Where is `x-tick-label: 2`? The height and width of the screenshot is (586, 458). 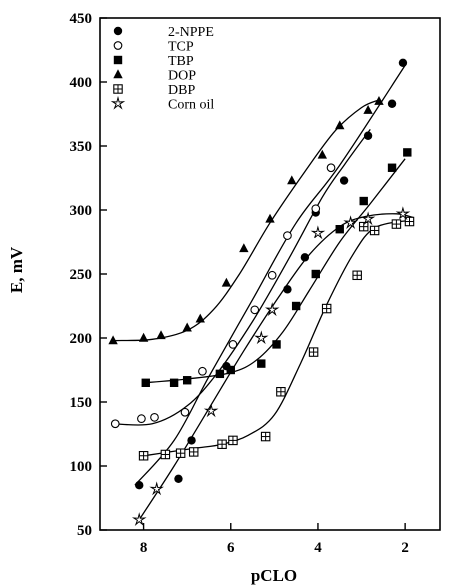
x-tick-label: 2 is located at coordinates (405, 548).